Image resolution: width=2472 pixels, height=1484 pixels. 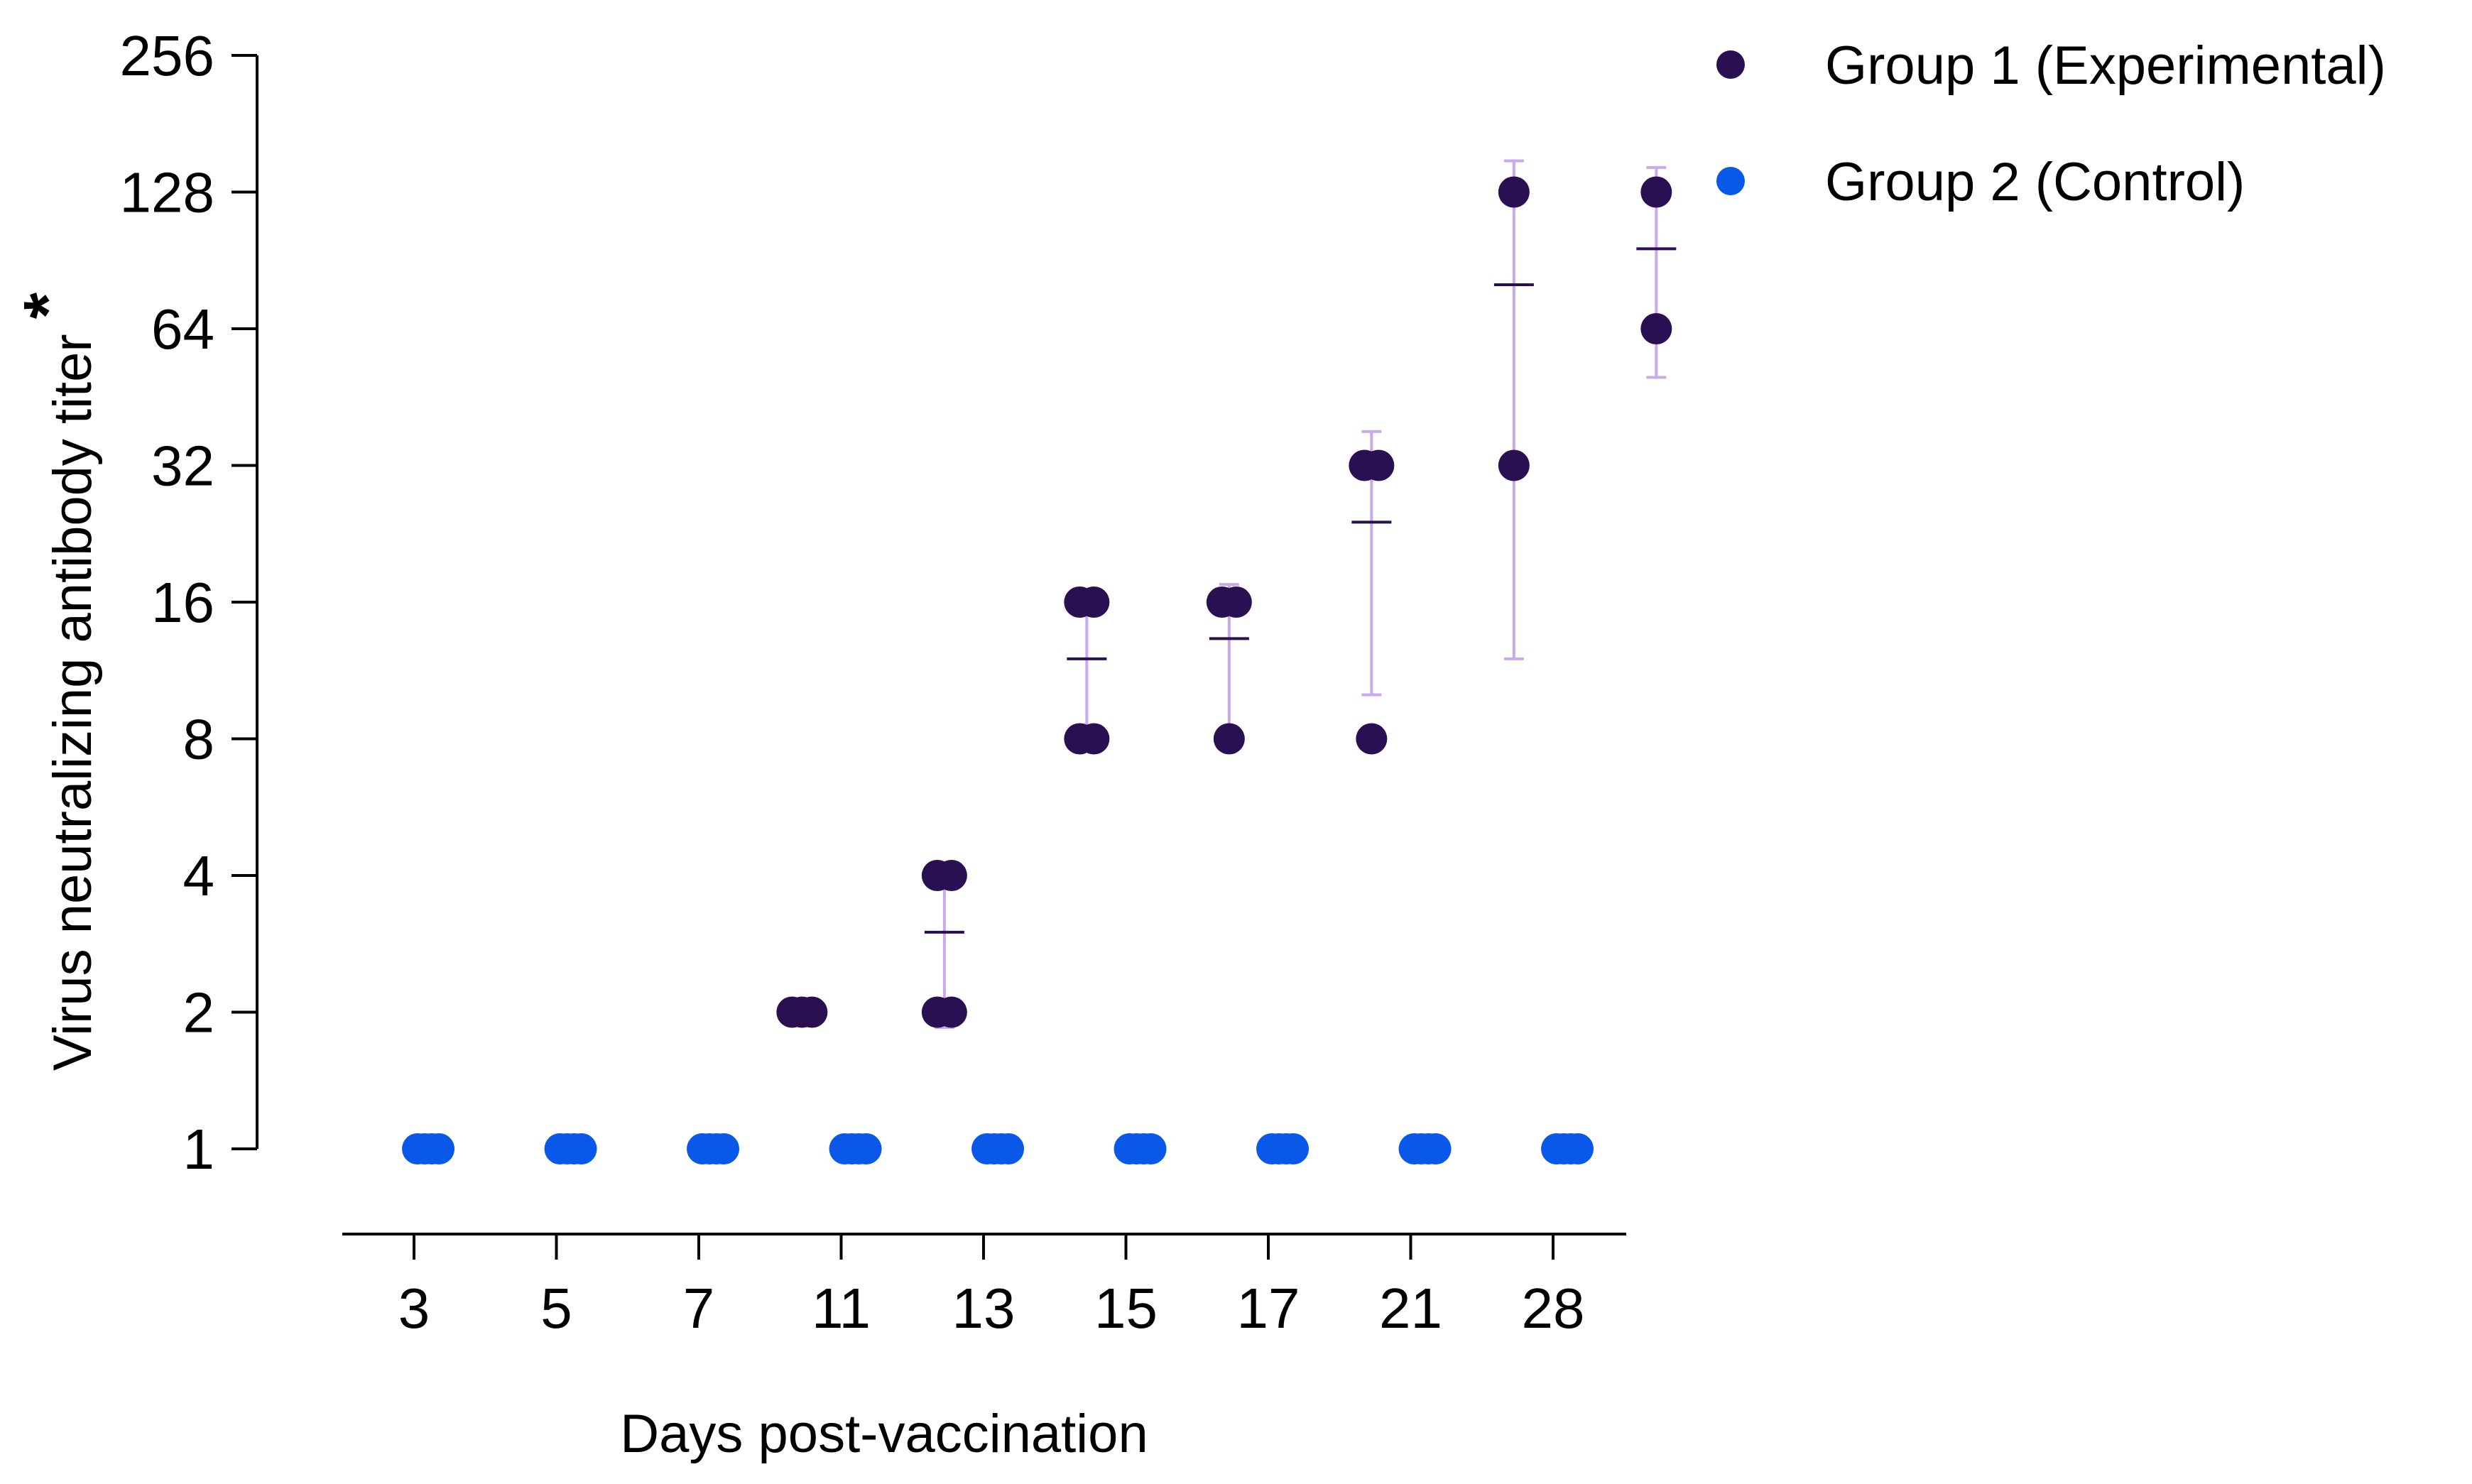 I want to click on x-tick-label: 21, so click(x=1410, y=1308).